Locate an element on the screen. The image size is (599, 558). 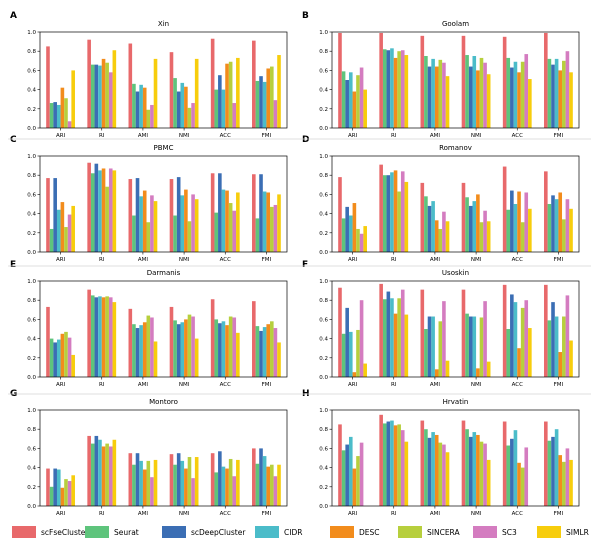
panel-title: PBMC is located at coordinates (164, 148).